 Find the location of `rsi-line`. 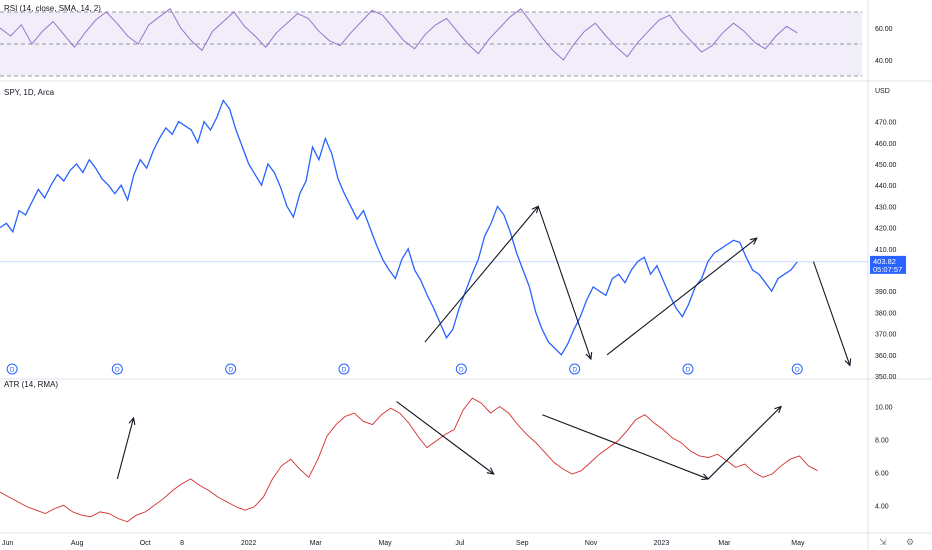

rsi-line is located at coordinates (399, 34).